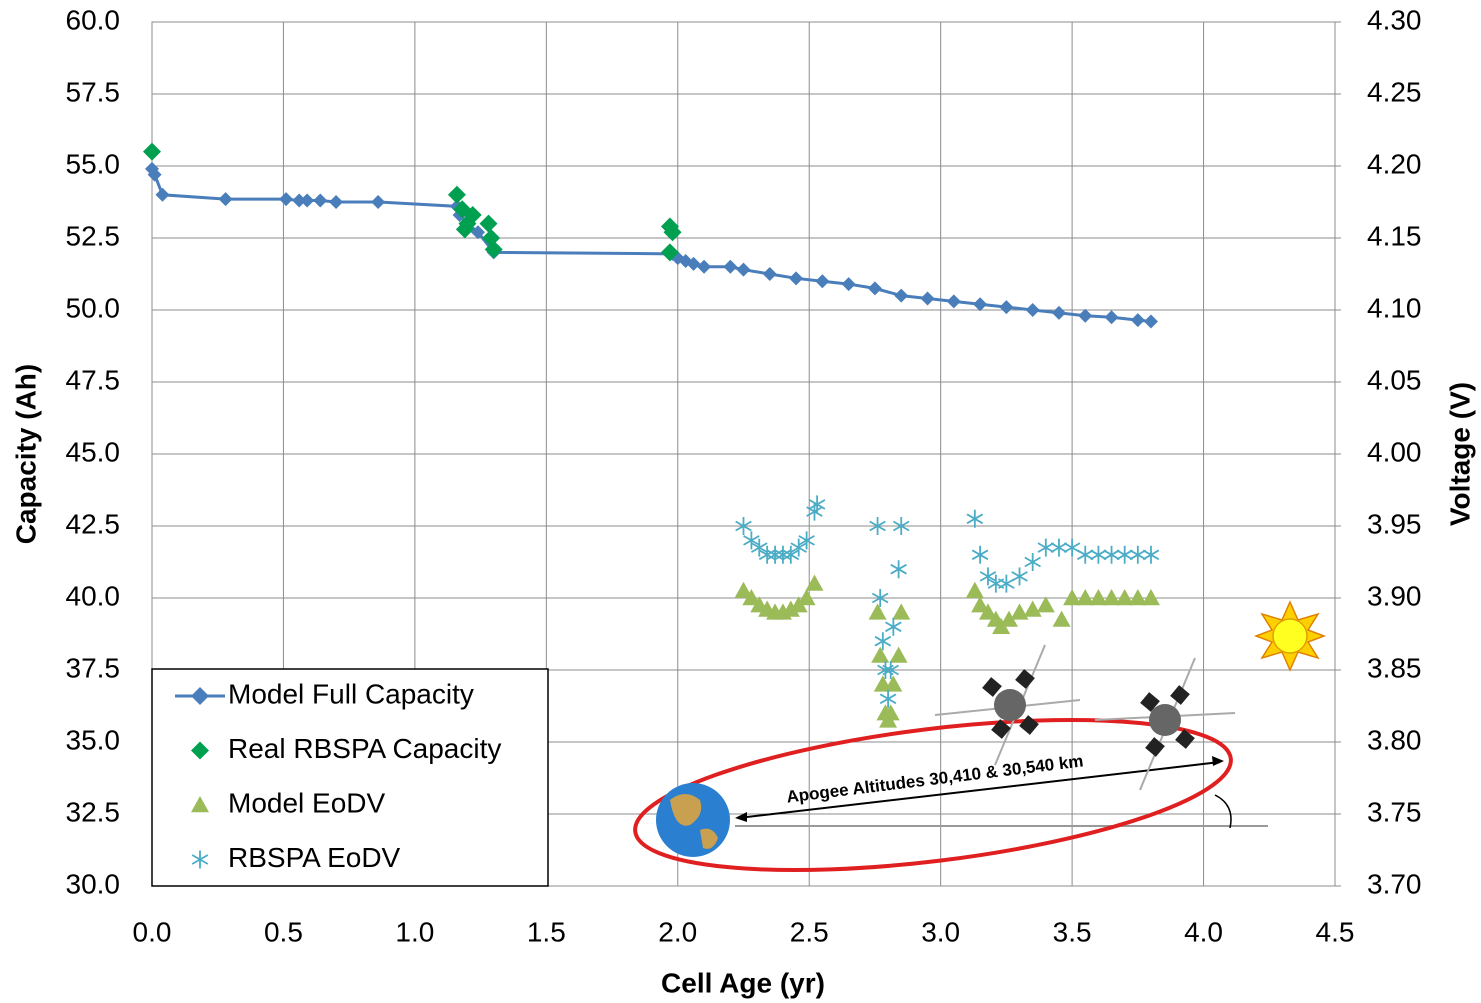 Image resolution: width=1481 pixels, height=1003 pixels. What do you see at coordinates (350, 777) in the screenshot?
I see `legend-box` at bounding box center [350, 777].